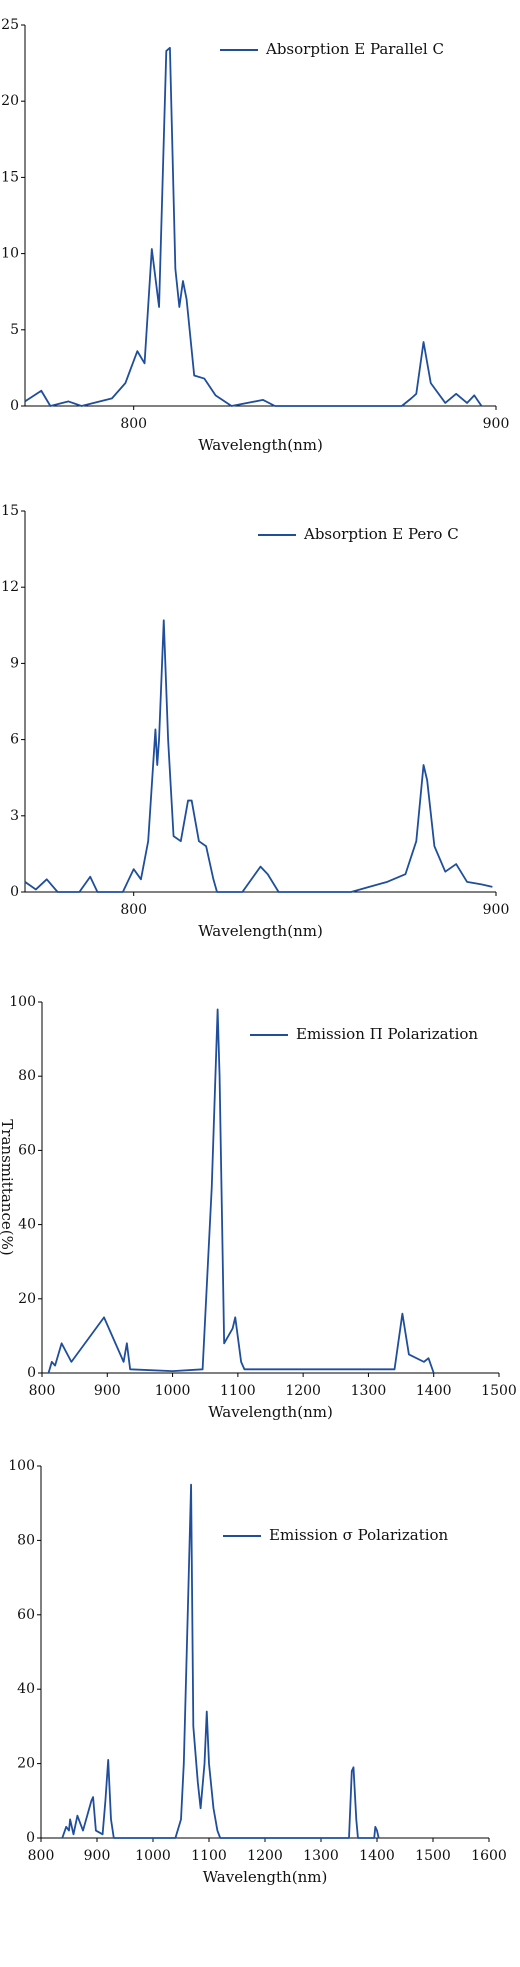 The height and width of the screenshot is (1967, 520). What do you see at coordinates (8, 1187) in the screenshot?
I see `y-axis-title: Transmittance(%)` at bounding box center [8, 1187].